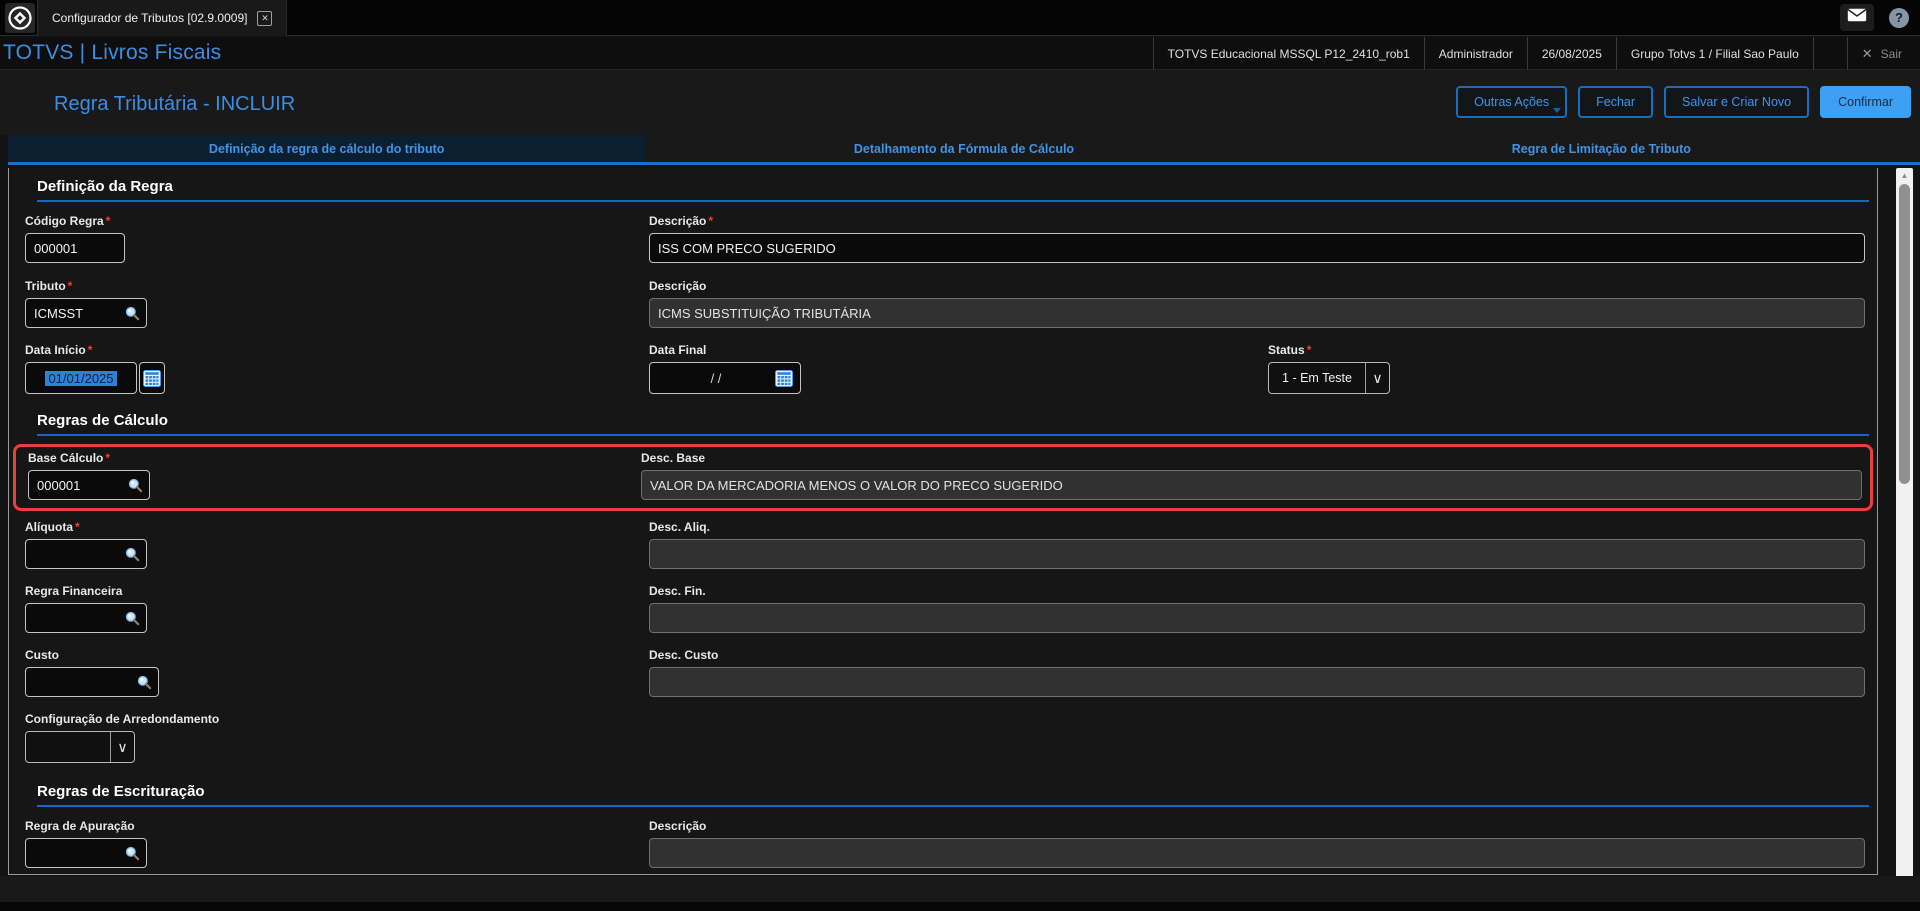 Image resolution: width=1920 pixels, height=911 pixels. What do you see at coordinates (77, 853) in the screenshot?
I see `regra-apuracao-input` at bounding box center [77, 853].